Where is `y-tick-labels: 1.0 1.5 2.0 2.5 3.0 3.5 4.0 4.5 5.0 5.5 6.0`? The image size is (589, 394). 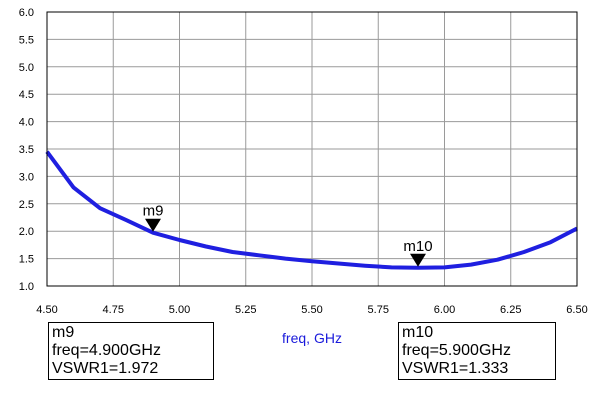 y-tick-labels: 1.0 1.5 2.0 2.5 3.0 3.5 4.0 4.5 5.0 5.5 6.0 is located at coordinates (26, 150).